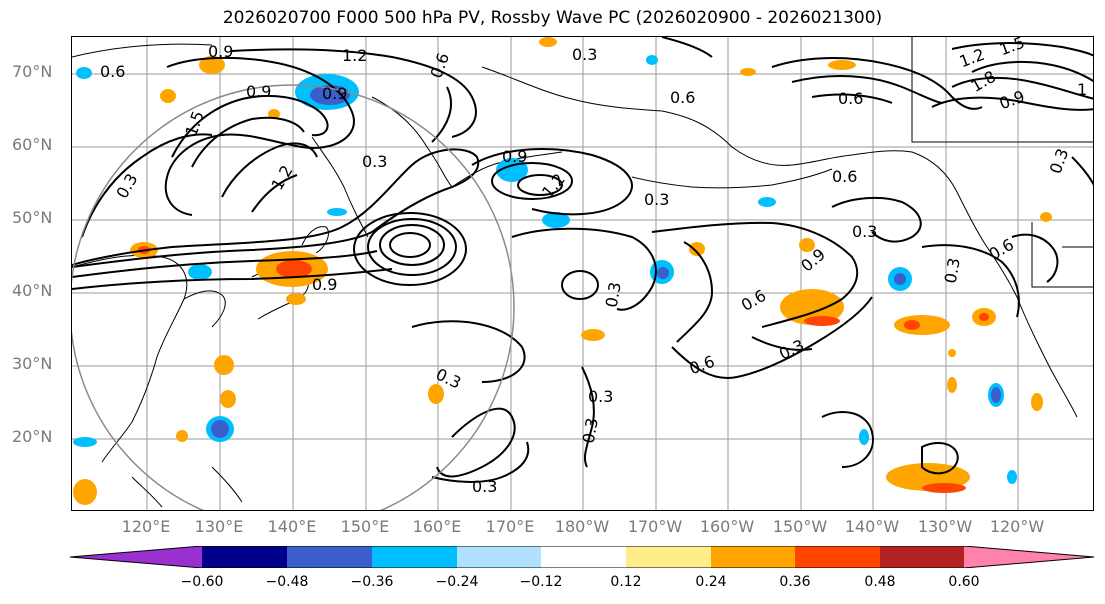 This screenshot has width=1105, height=604. What do you see at coordinates (582, 526) in the screenshot?
I see `lon-label: 180°W` at bounding box center [582, 526].